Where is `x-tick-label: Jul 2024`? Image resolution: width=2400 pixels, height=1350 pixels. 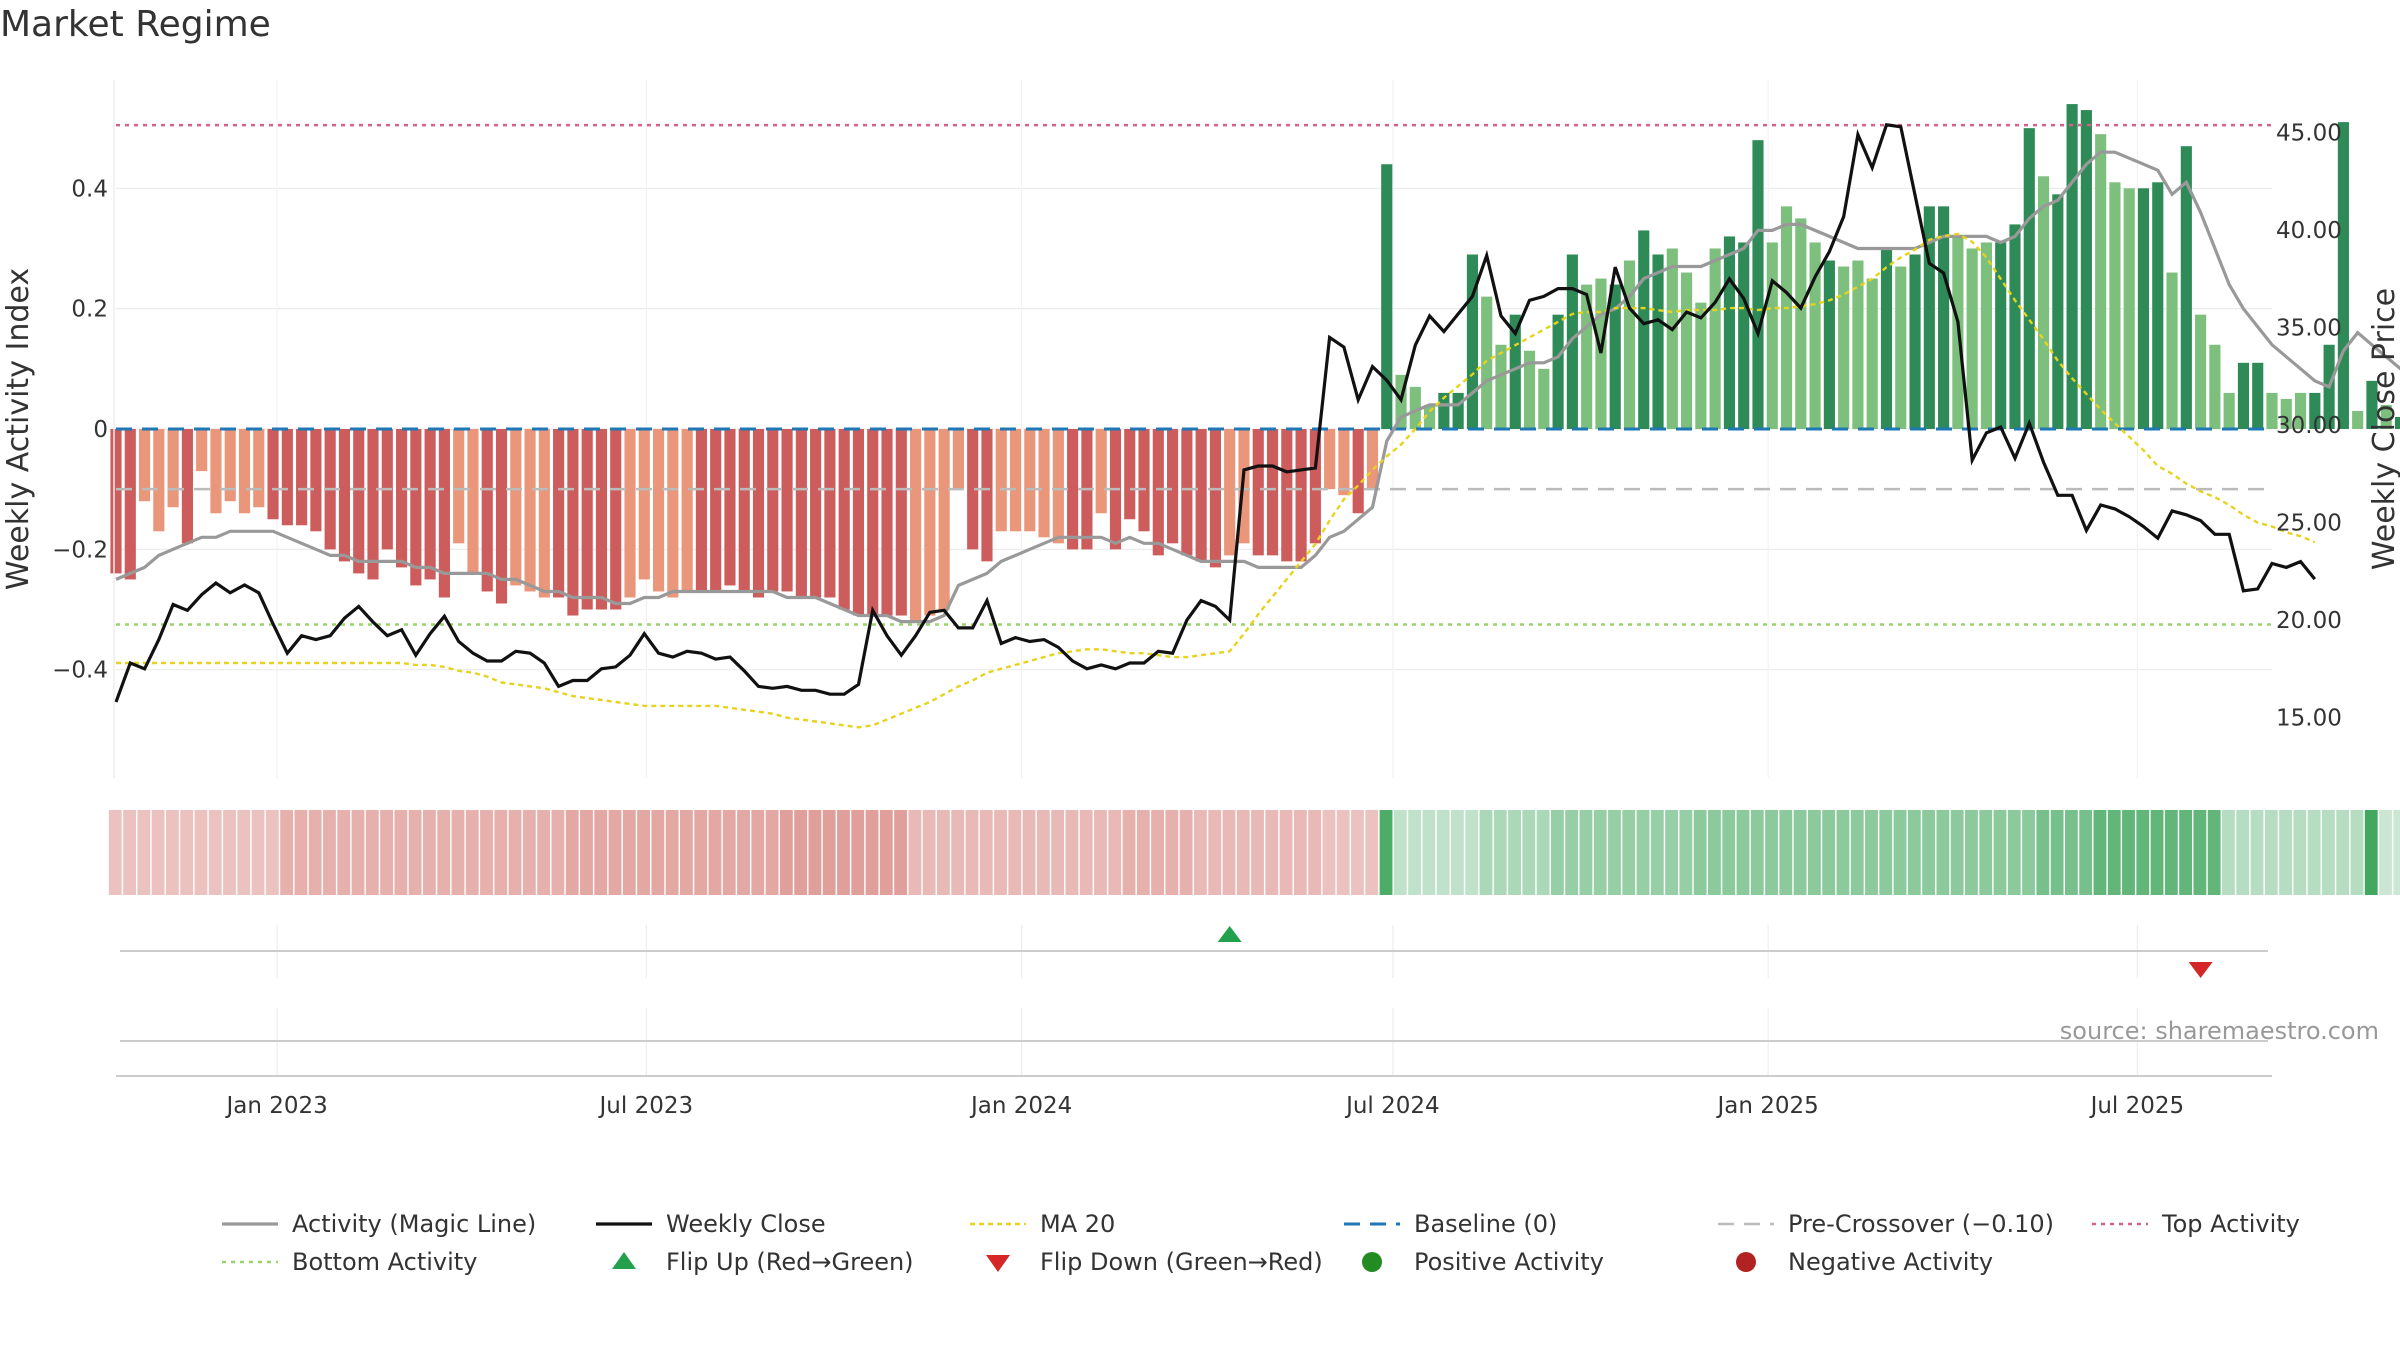 x-tick-label: Jul 2024 is located at coordinates (1392, 1106).